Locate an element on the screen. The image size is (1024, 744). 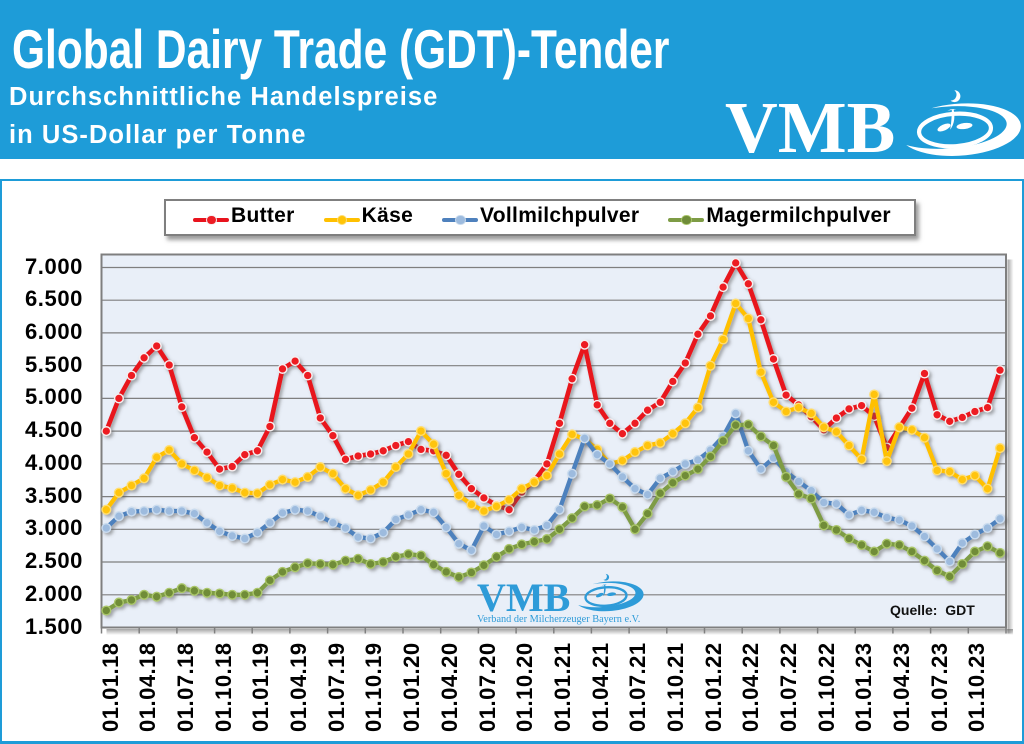
svg-text: VMB is located at coordinates (810, 127).